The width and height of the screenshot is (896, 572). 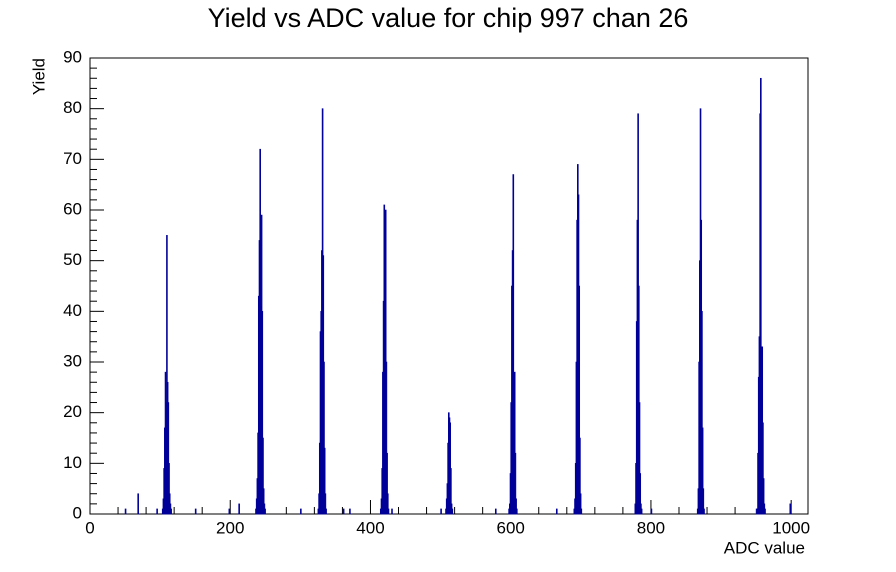 What do you see at coordinates (72, 56) in the screenshot?
I see `y-tick-label: 90` at bounding box center [72, 56].